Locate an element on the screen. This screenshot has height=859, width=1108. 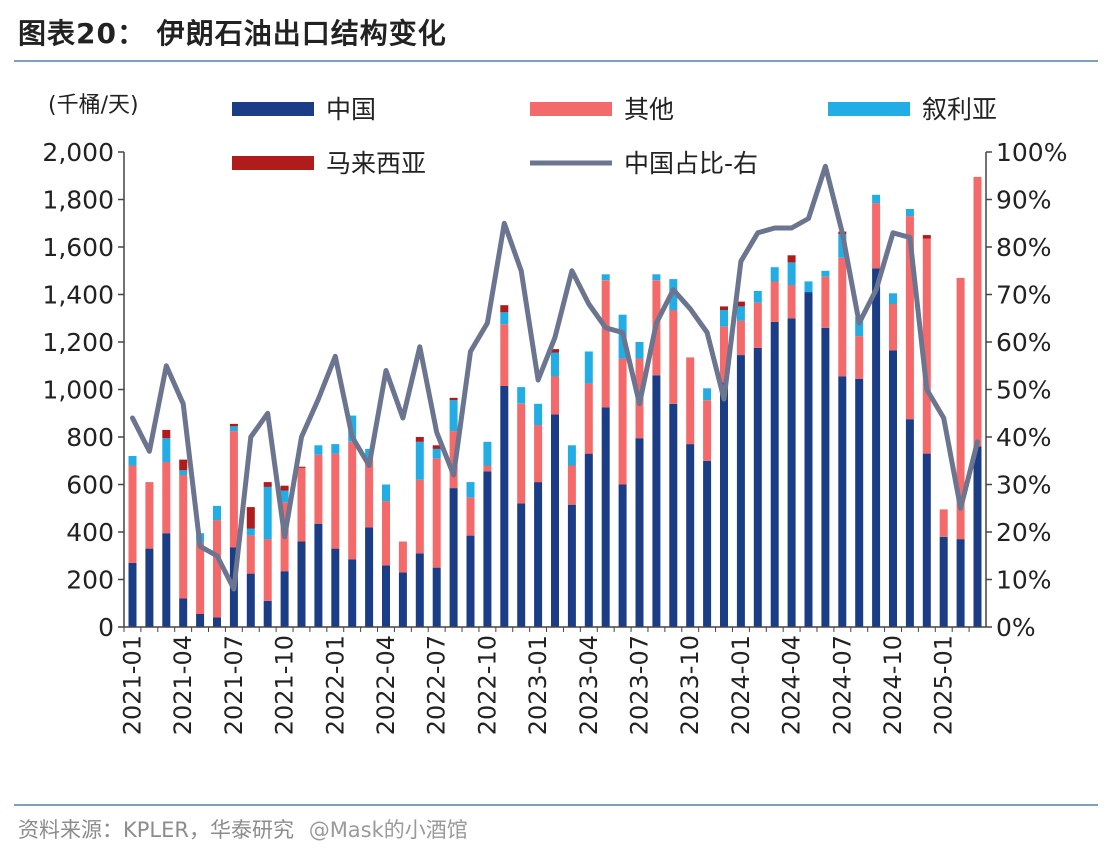
y2-tick-label: 20% is located at coordinates (1024, 532).